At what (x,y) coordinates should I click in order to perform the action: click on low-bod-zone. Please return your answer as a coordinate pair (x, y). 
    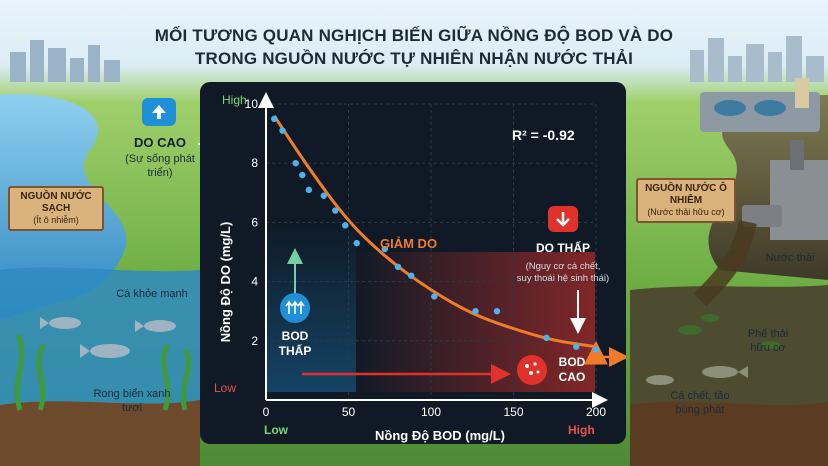
    Looking at the image, I should click on (311, 307).